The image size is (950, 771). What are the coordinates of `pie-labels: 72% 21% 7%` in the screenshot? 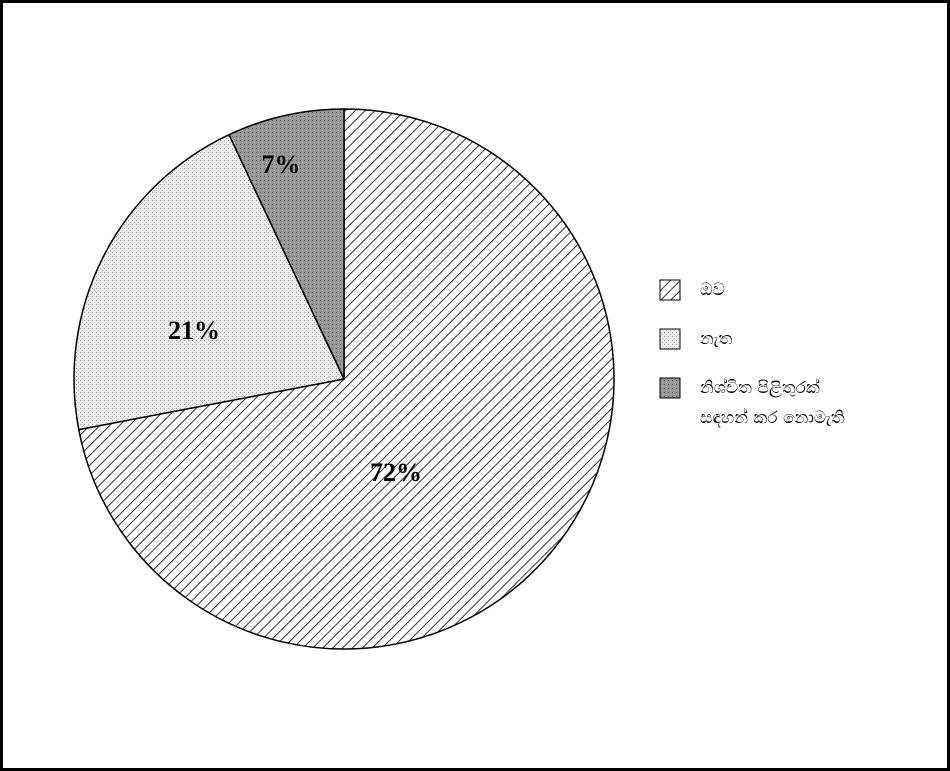 It's located at (295, 318).